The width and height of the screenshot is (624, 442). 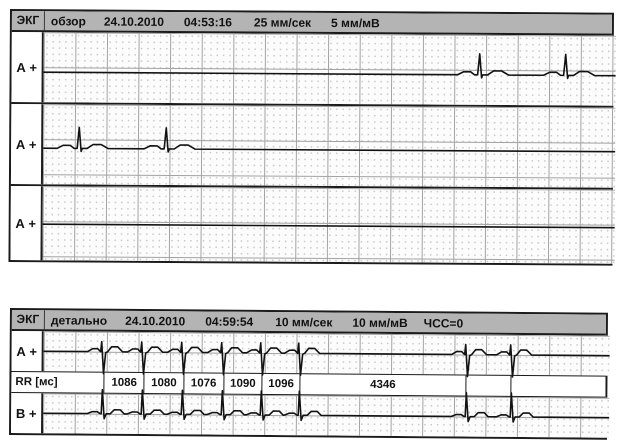 I want to click on detail-heart-rate: ЧСС=0, so click(x=443, y=323).